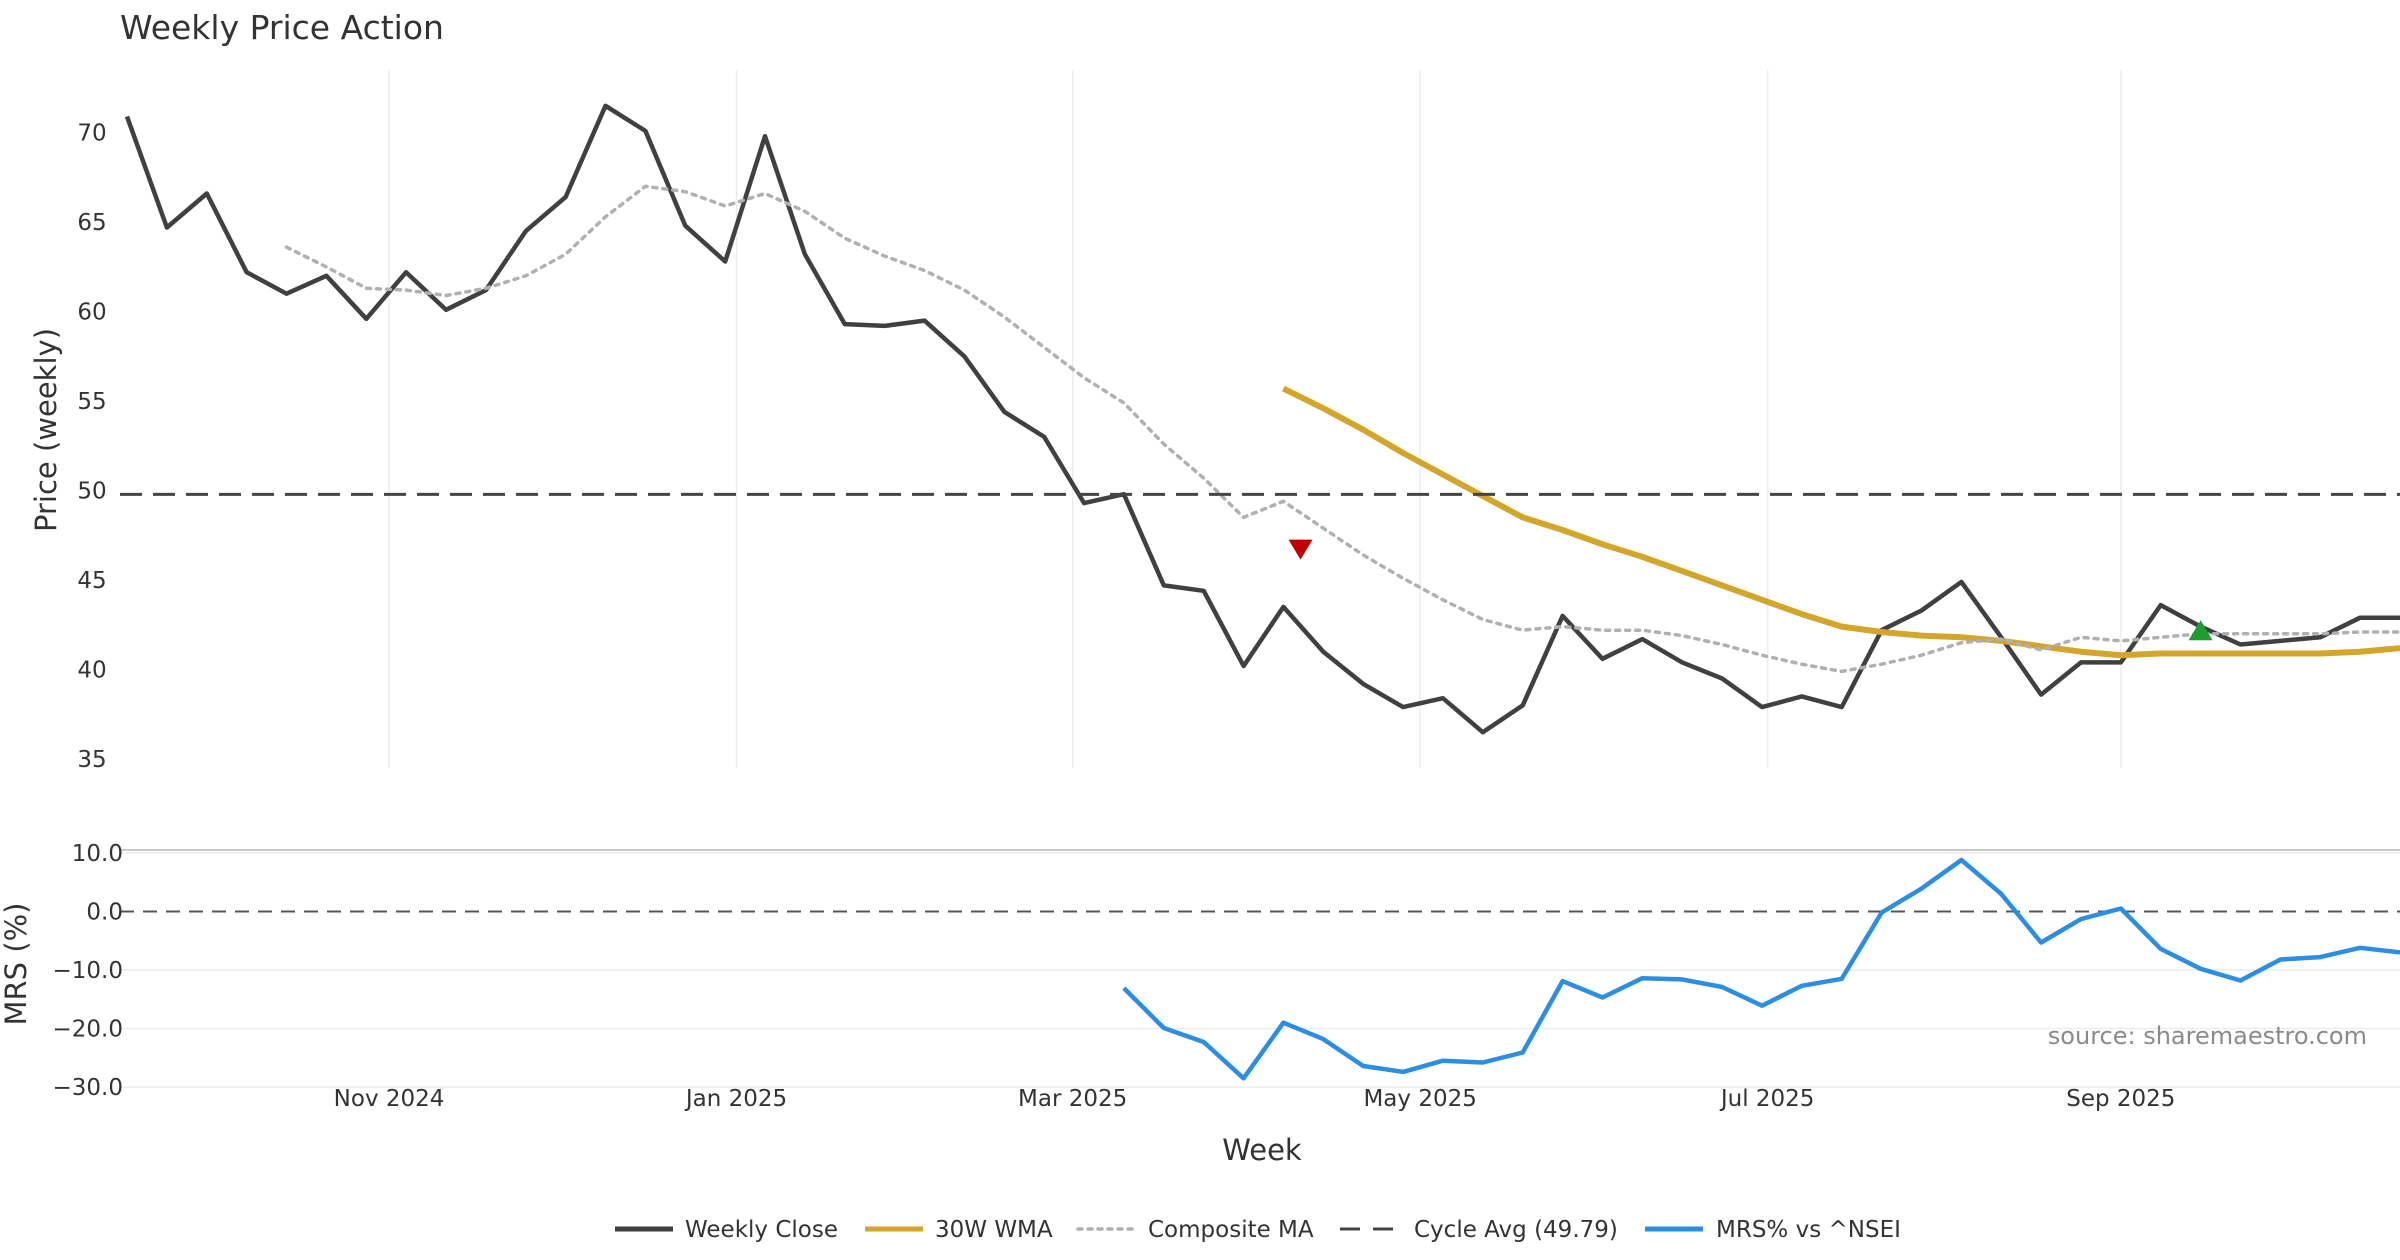 This screenshot has height=1260, width=2400. I want to click on price-y-ticks: 35 40 45 50 55 60 65 70, so click(91, 447).